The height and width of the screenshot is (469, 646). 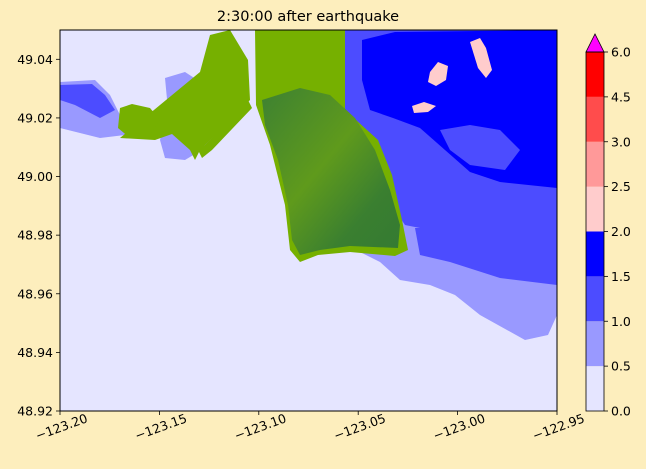 I want to click on y-tick-label: 48.94, so click(x=35, y=352).